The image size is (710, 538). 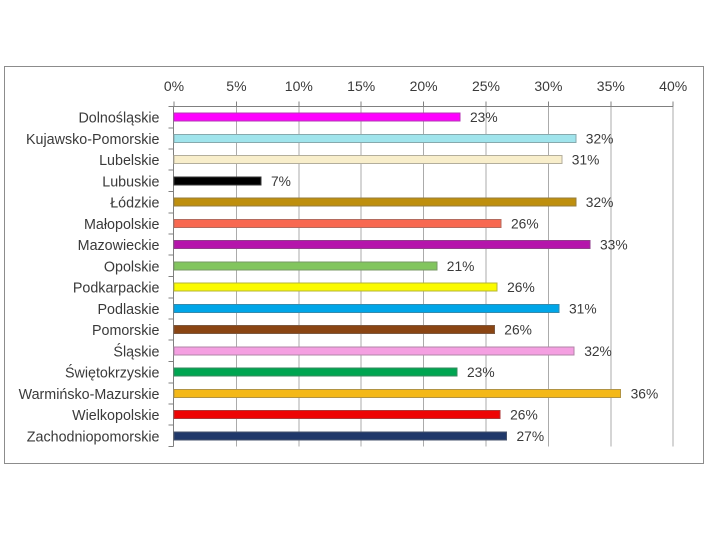 What do you see at coordinates (281, 181) in the screenshot?
I see `svg-text: 7%` at bounding box center [281, 181].